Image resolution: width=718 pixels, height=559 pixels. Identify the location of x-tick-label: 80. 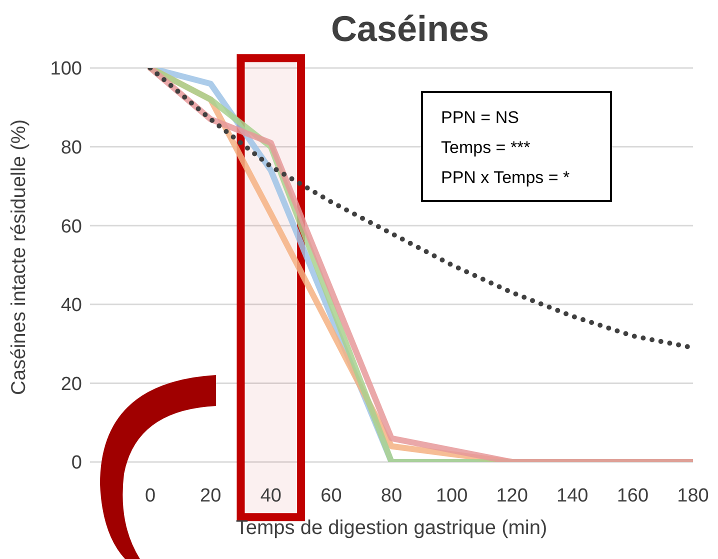
(391, 495).